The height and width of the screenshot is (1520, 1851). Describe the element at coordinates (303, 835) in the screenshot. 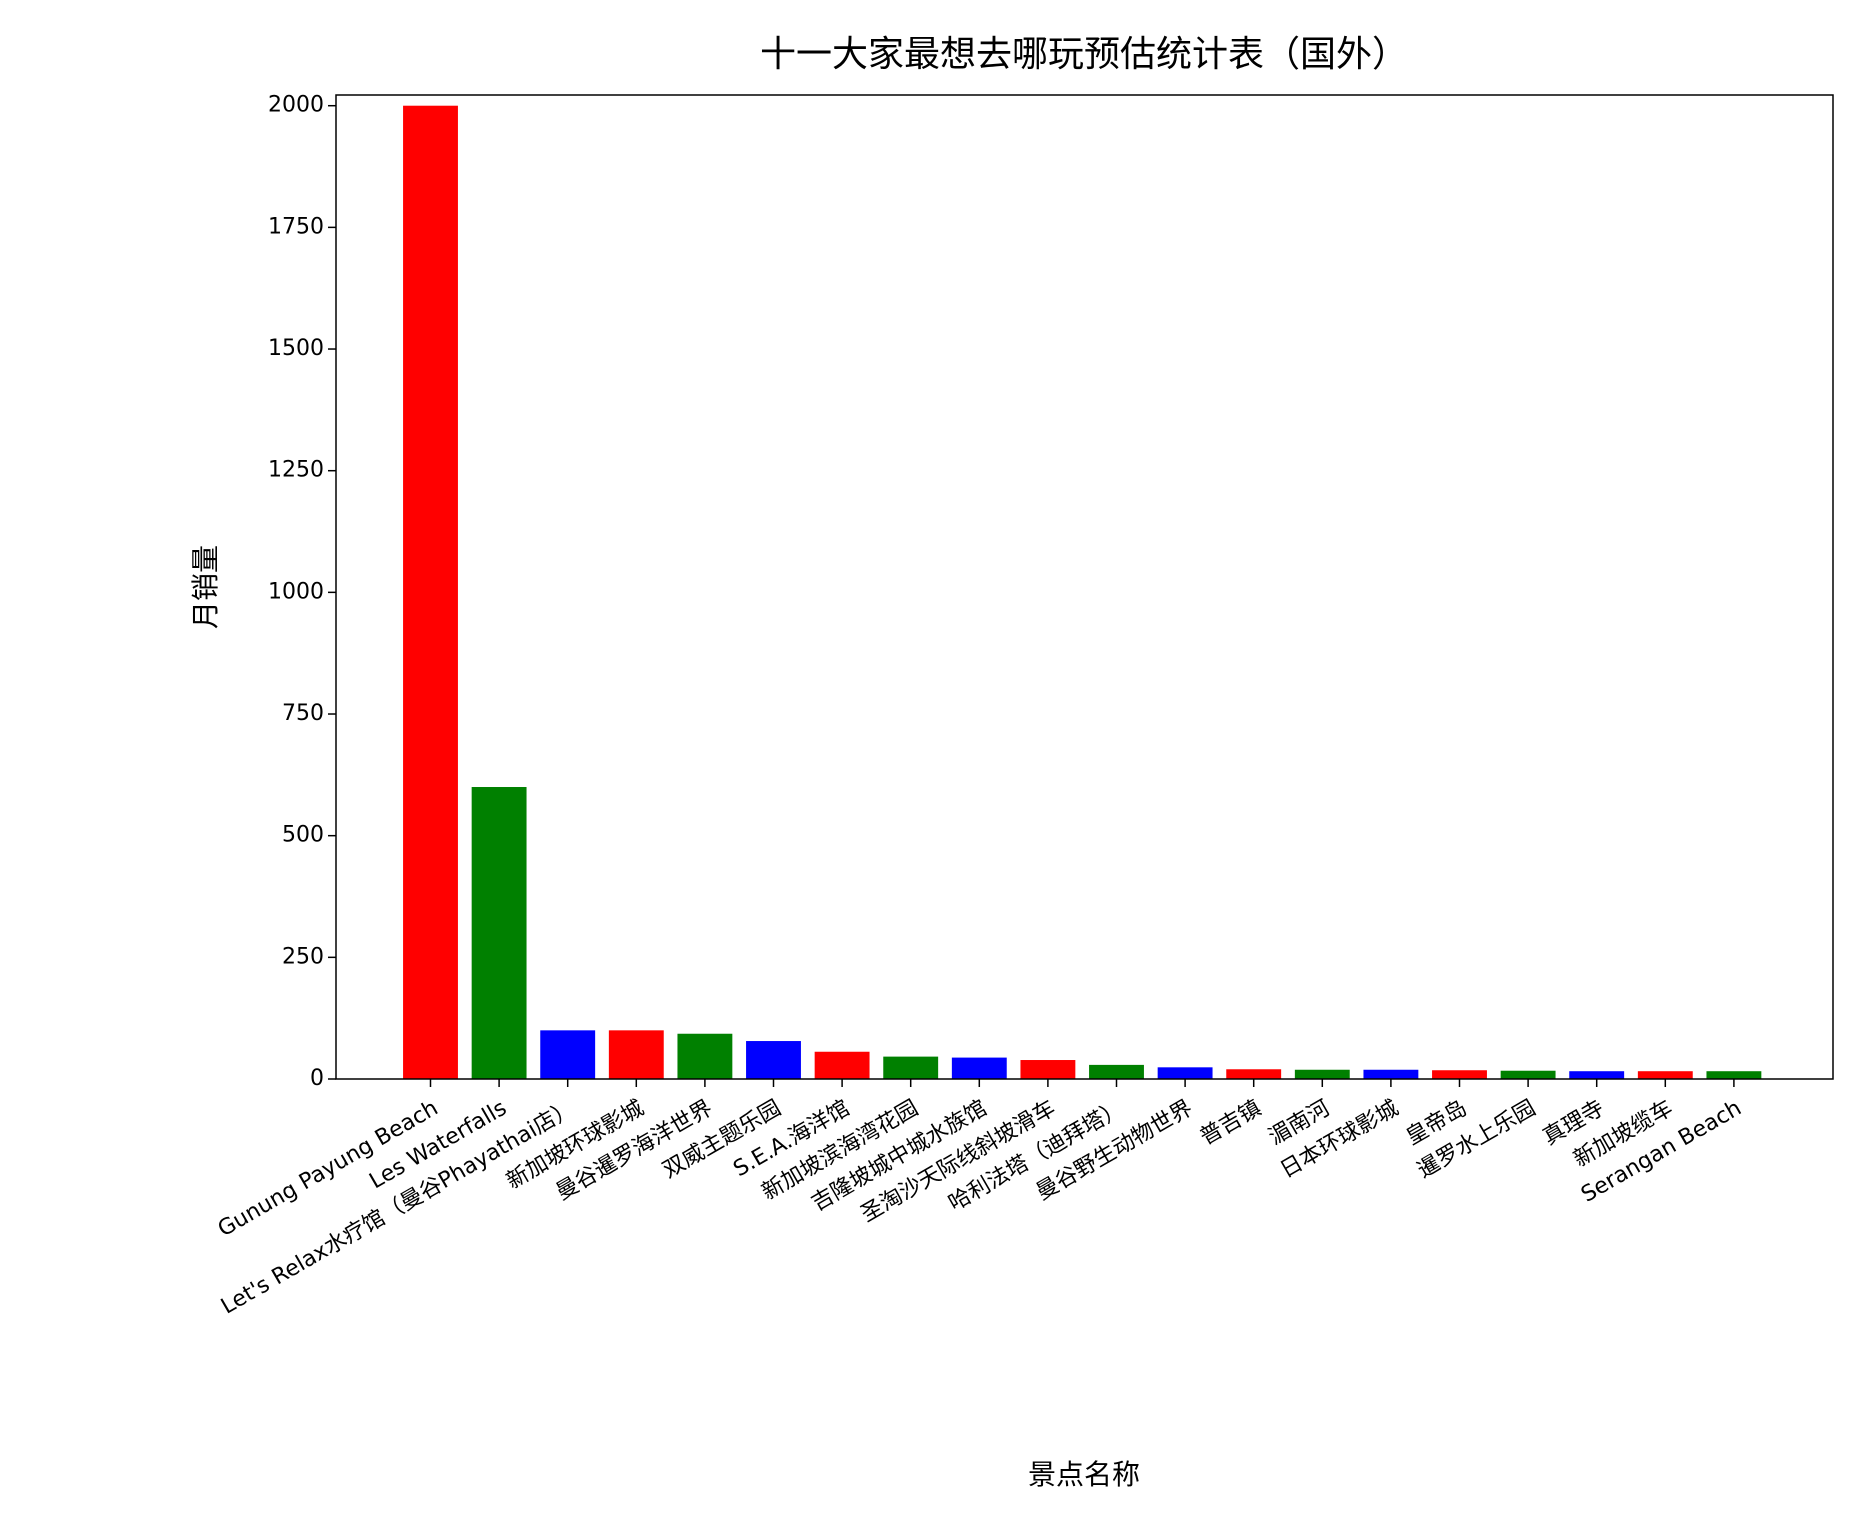

I see `y-tick-label: 500` at that location.